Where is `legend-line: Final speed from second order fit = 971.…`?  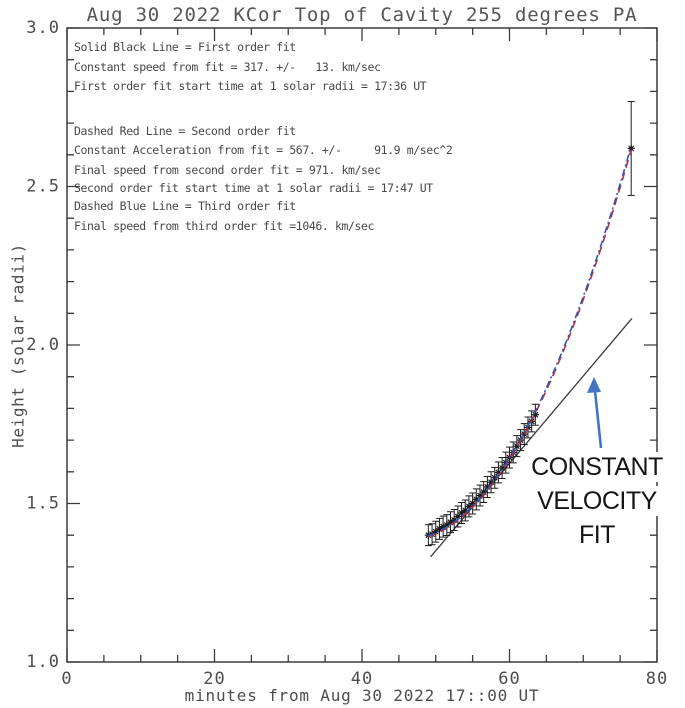
legend-line: Final speed from second order fit = 971.… is located at coordinates (227, 170).